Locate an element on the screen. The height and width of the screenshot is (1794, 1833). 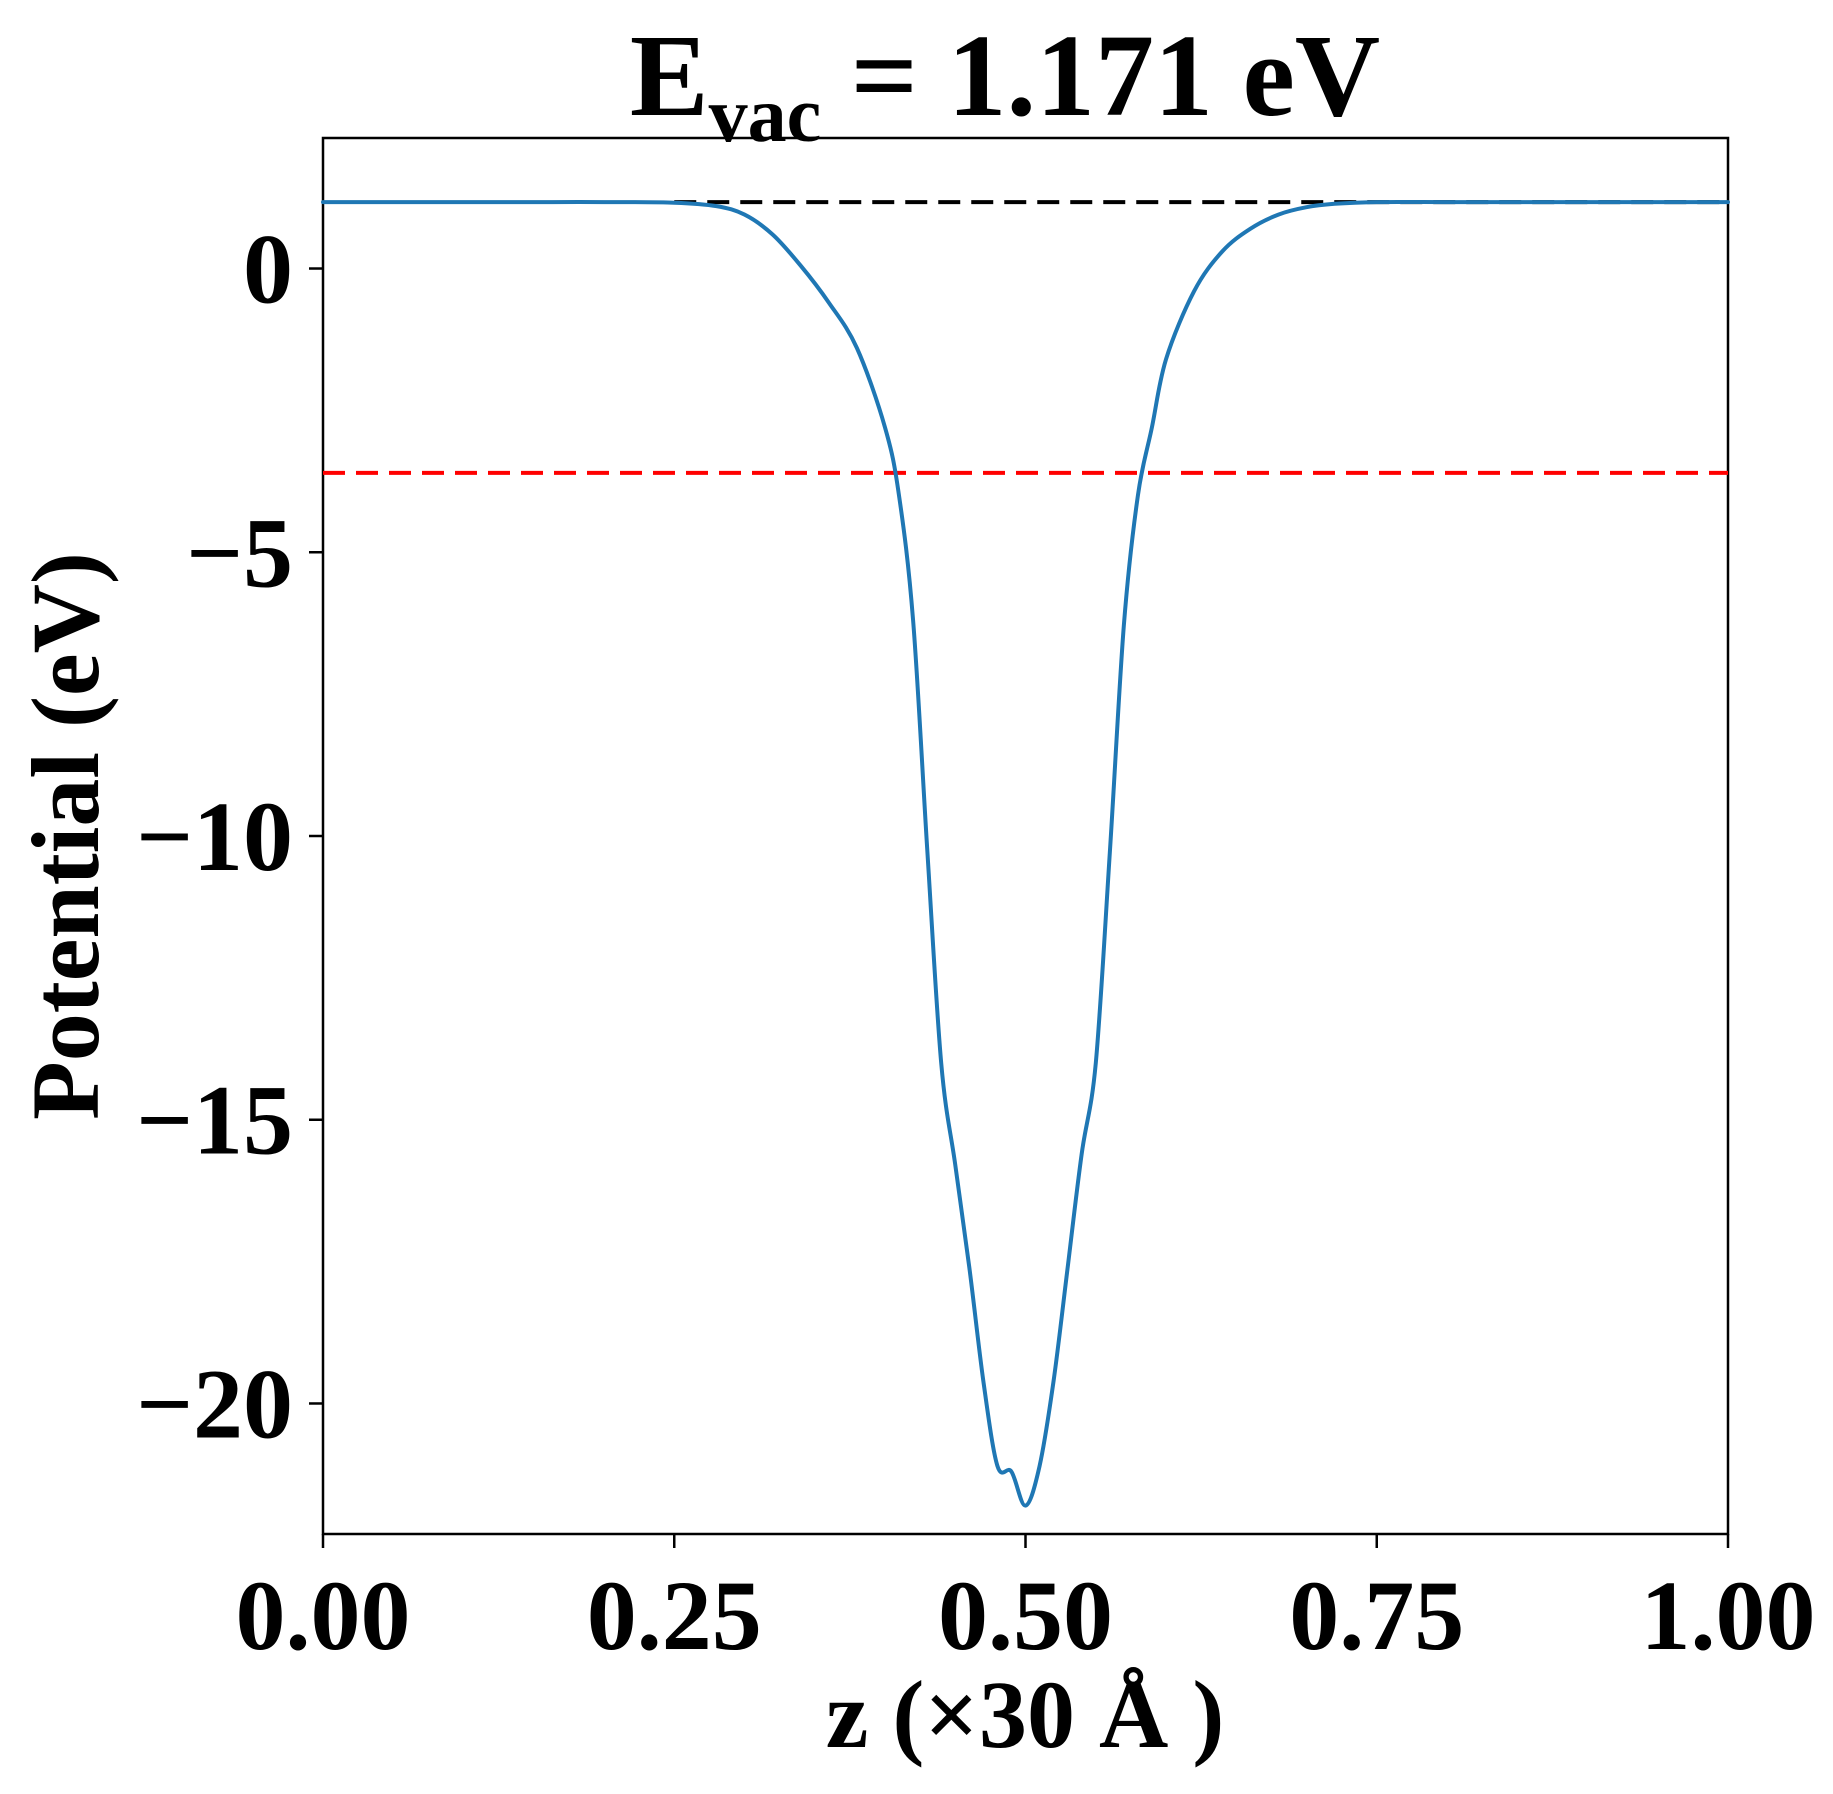
y-tick-label: 0 is located at coordinates (268, 269).